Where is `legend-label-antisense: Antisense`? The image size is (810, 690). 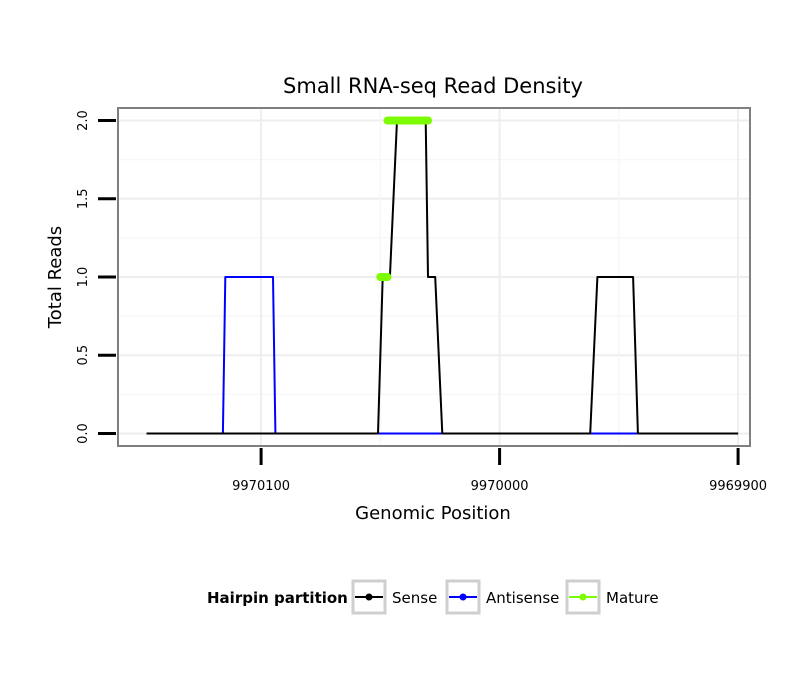
legend-label-antisense: Antisense is located at coordinates (522, 598).